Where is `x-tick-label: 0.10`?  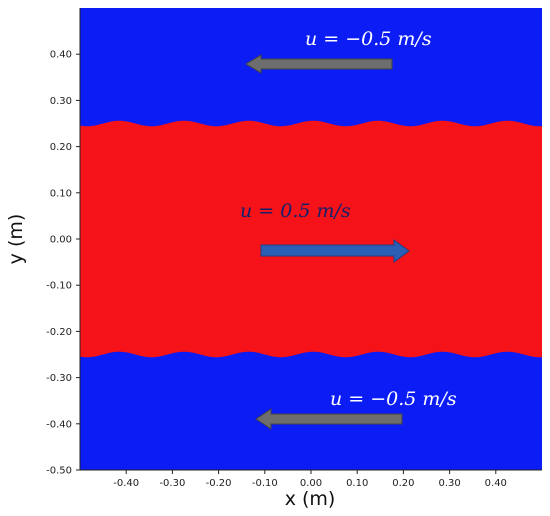
x-tick-label: 0.10 is located at coordinates (357, 483).